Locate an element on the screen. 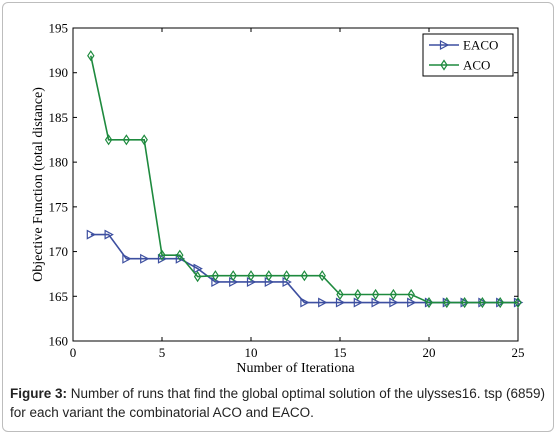 The height and width of the screenshot is (435, 558). series-line-eaco is located at coordinates (304, 268).